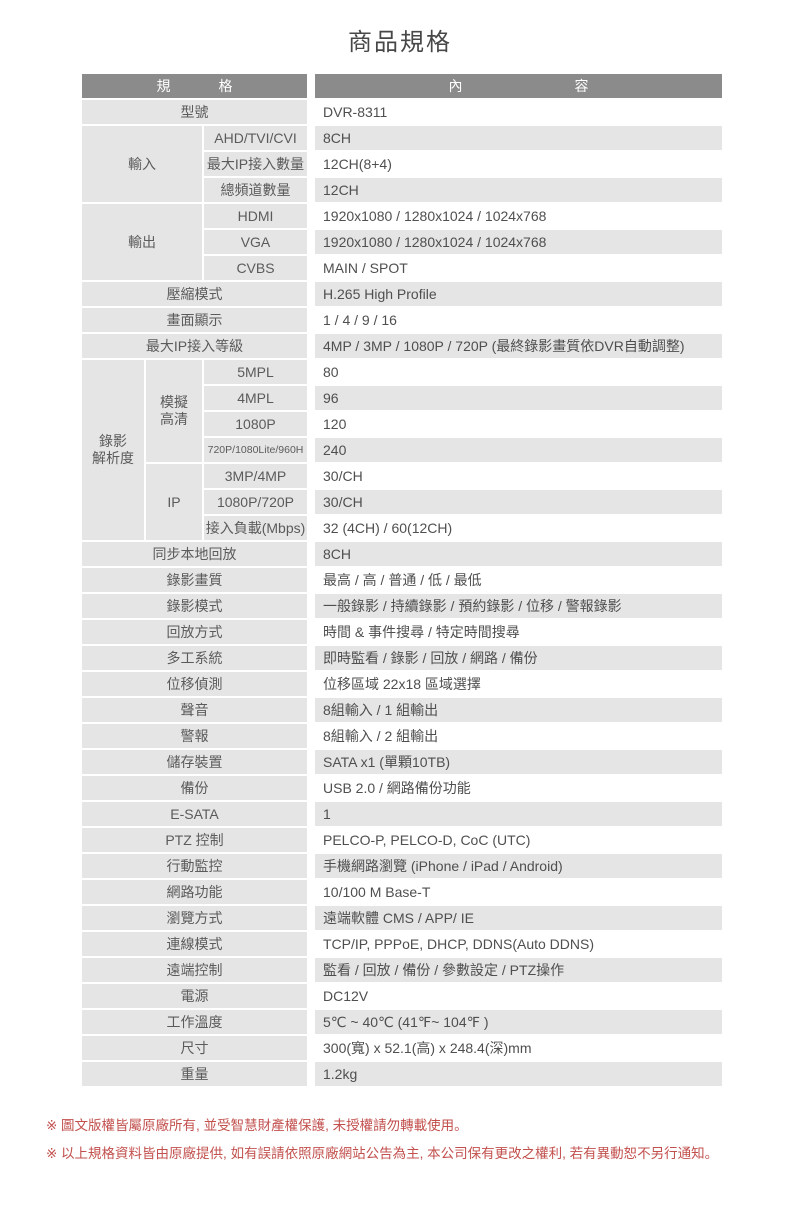 This screenshot has height=1212, width=800. What do you see at coordinates (515, 450) in the screenshot?
I see `value-cell: 240` at bounding box center [515, 450].